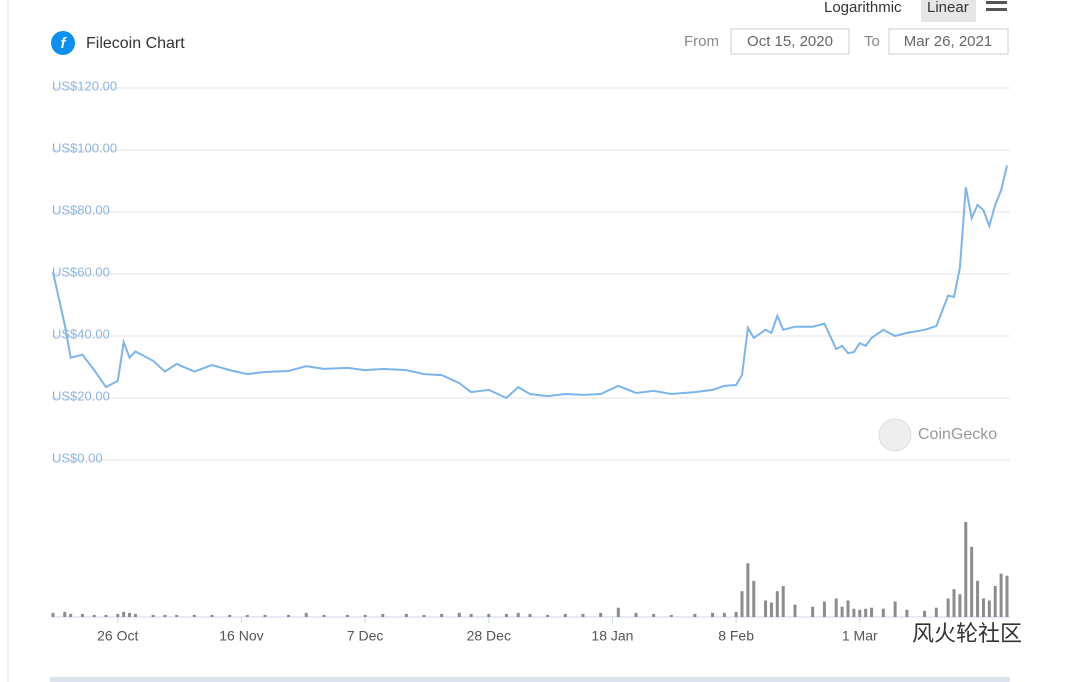 The height and width of the screenshot is (682, 1080). I want to click on filecoin-logo, so click(63, 43).